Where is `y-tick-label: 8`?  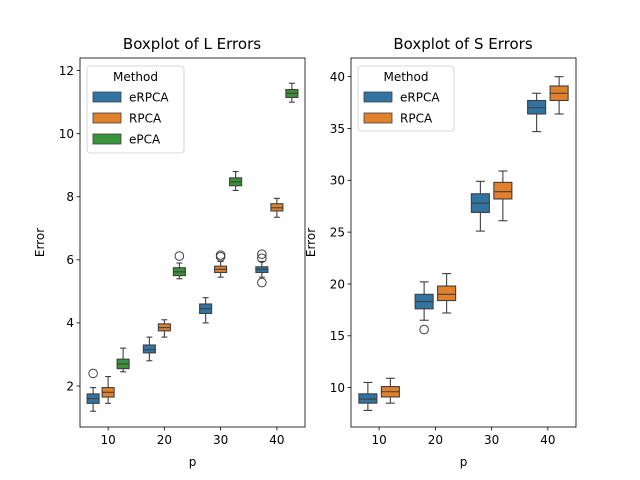
y-tick-label: 8 is located at coordinates (70, 197).